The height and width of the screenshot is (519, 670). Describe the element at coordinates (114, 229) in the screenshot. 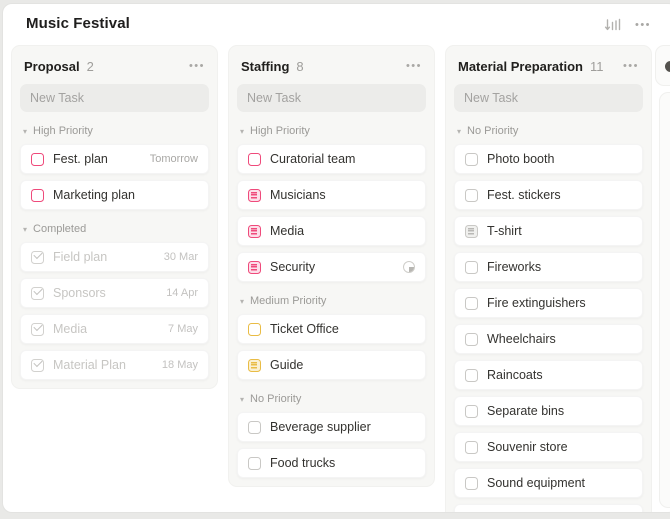

I see `section-header-completed: ▾ Completed` at that location.